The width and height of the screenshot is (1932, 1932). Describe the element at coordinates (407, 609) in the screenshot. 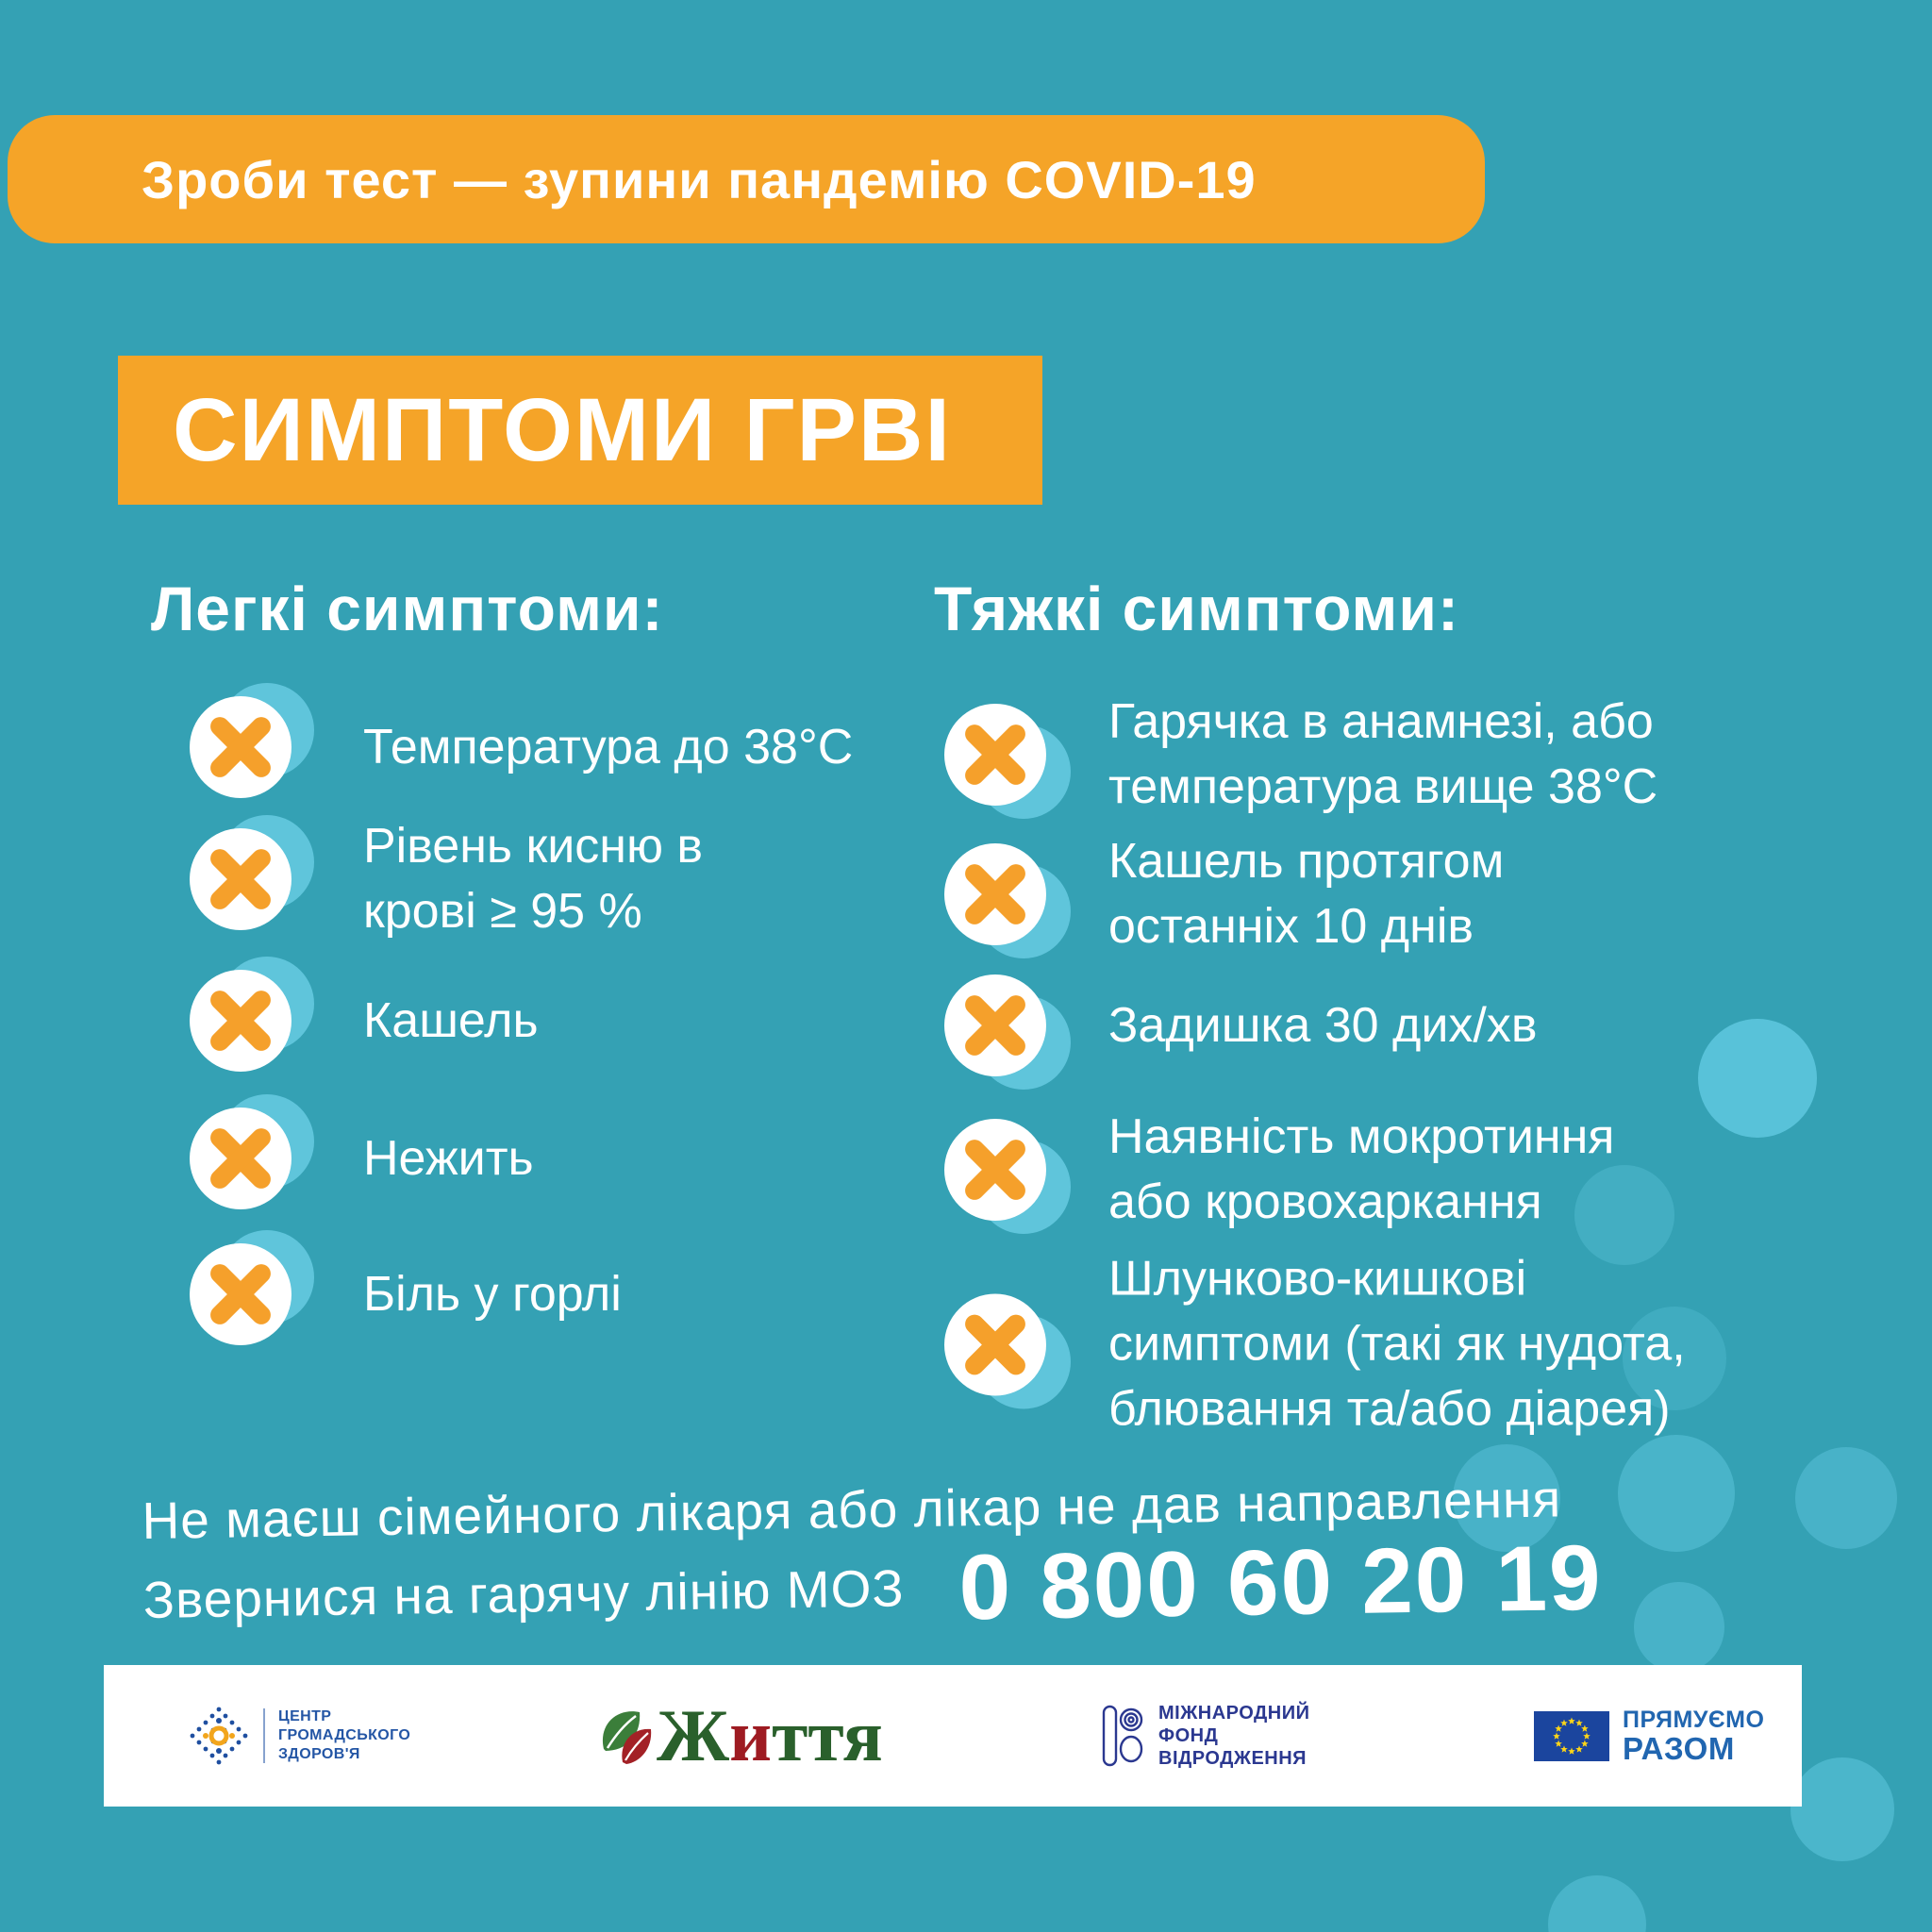

I see `mild-symptoms-header: Легкі симптоми:` at that location.